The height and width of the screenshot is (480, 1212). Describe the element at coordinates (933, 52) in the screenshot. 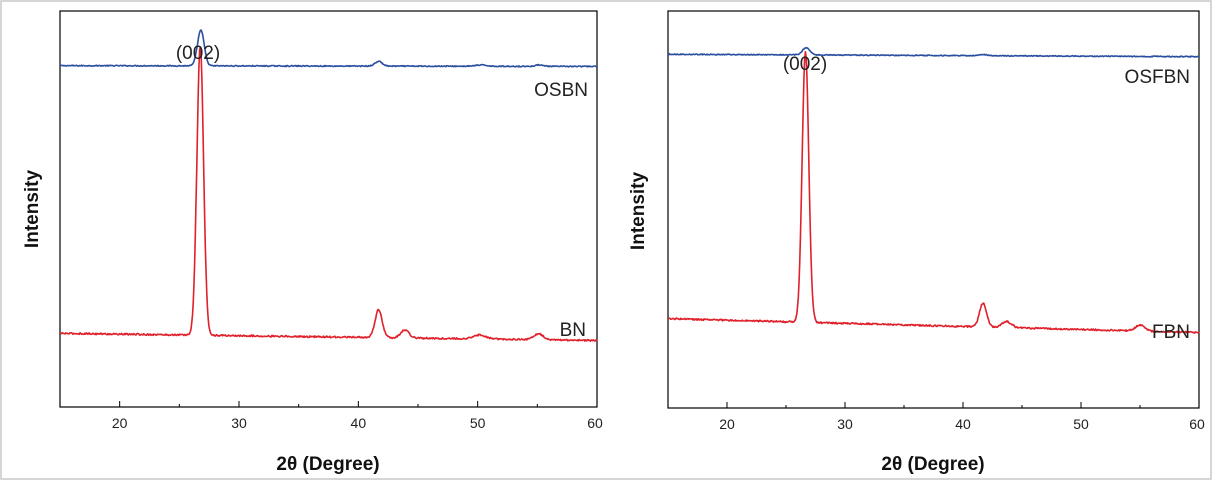

I see `series-line-osfbn` at that location.